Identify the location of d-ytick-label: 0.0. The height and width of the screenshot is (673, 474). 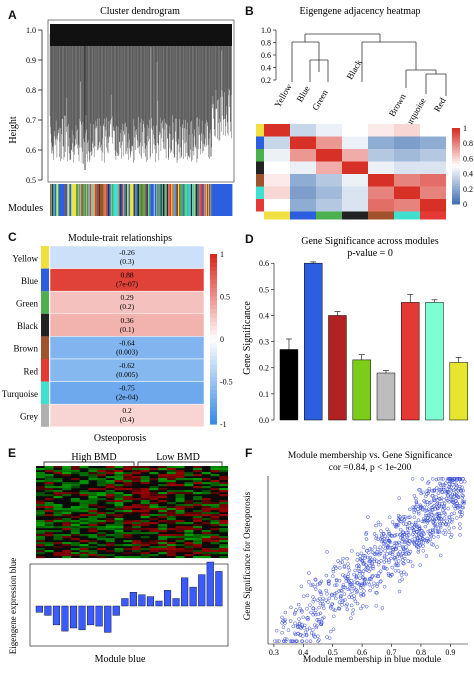
(264, 420).